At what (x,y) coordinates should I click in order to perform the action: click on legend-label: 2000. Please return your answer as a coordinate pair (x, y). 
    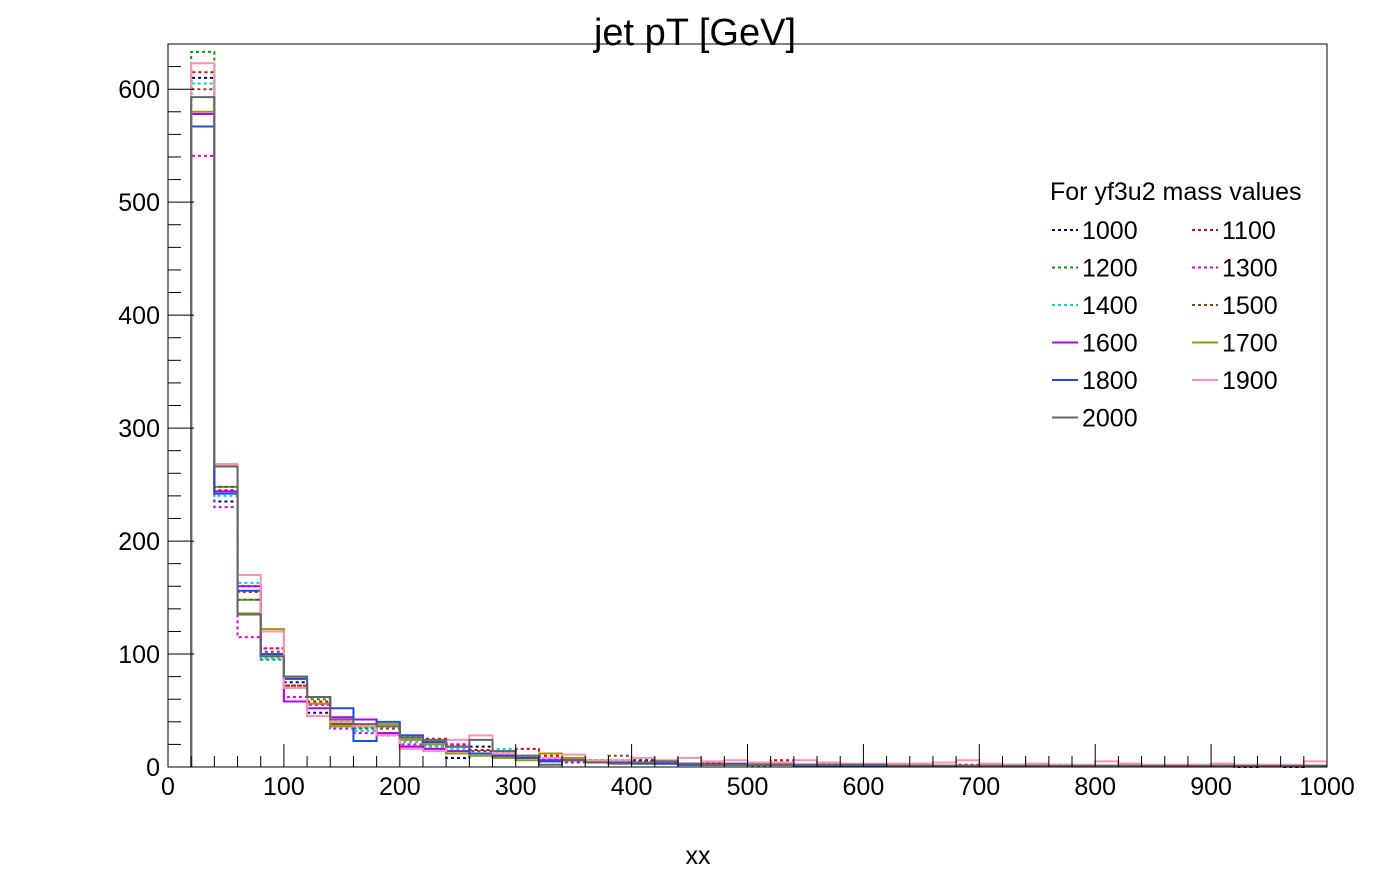
    Looking at the image, I should click on (1110, 419).